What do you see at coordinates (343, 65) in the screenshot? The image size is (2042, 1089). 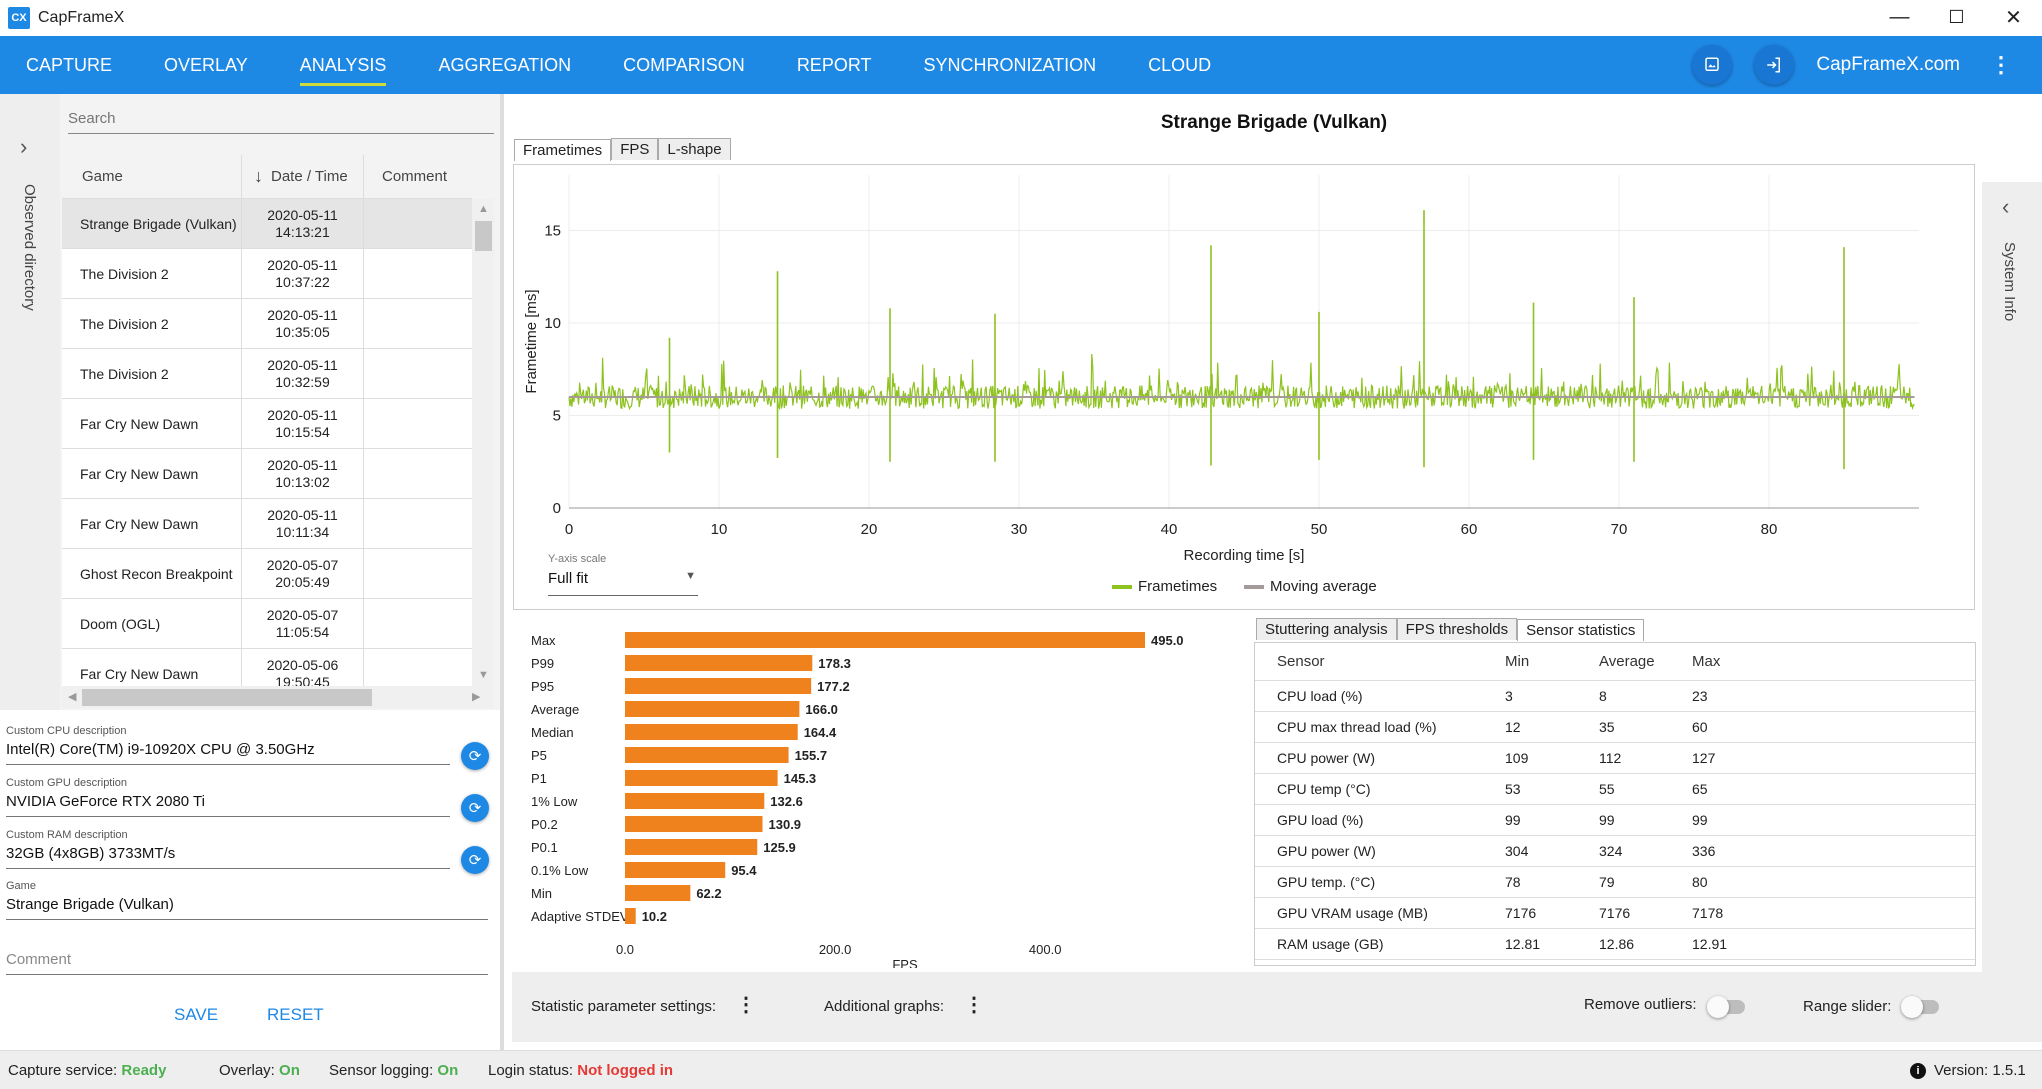 I see `tab-analysis: ANALYSIS` at bounding box center [343, 65].